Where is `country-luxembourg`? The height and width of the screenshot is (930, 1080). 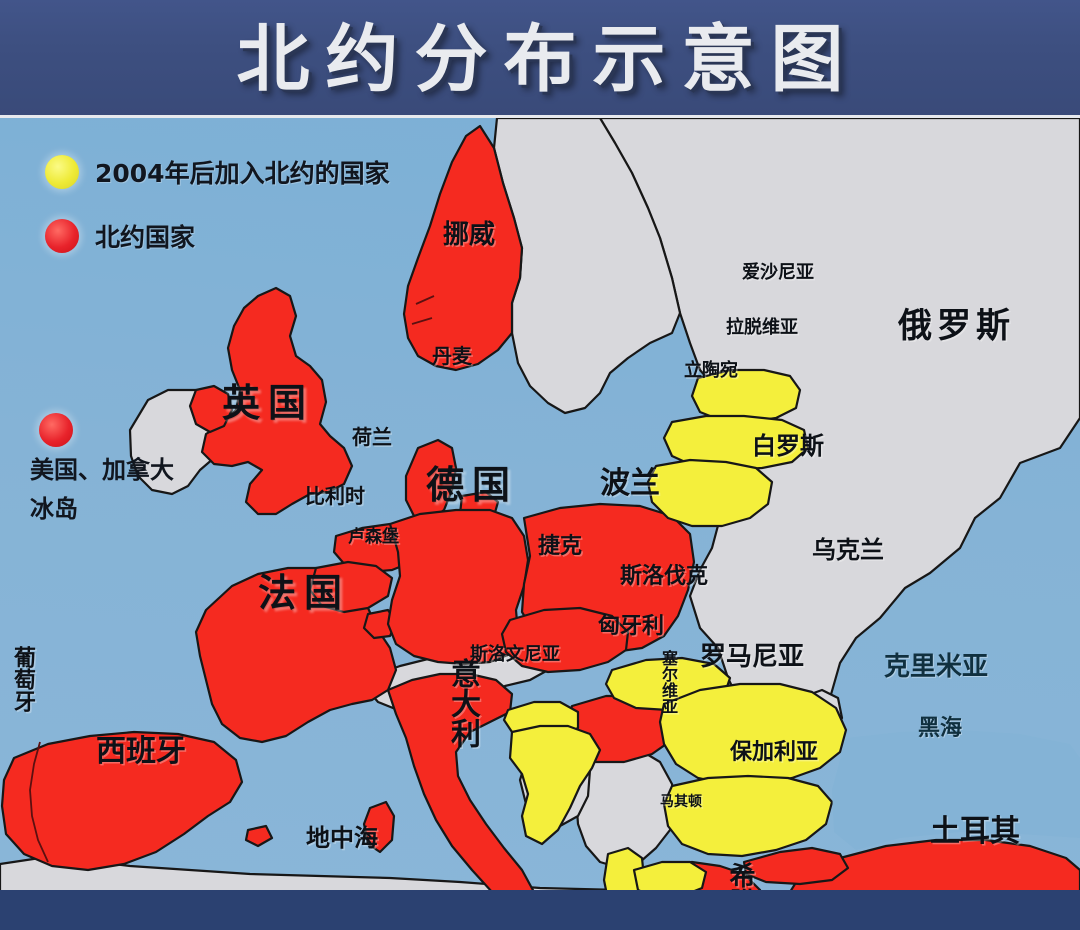 country-luxembourg is located at coordinates (380, 624).